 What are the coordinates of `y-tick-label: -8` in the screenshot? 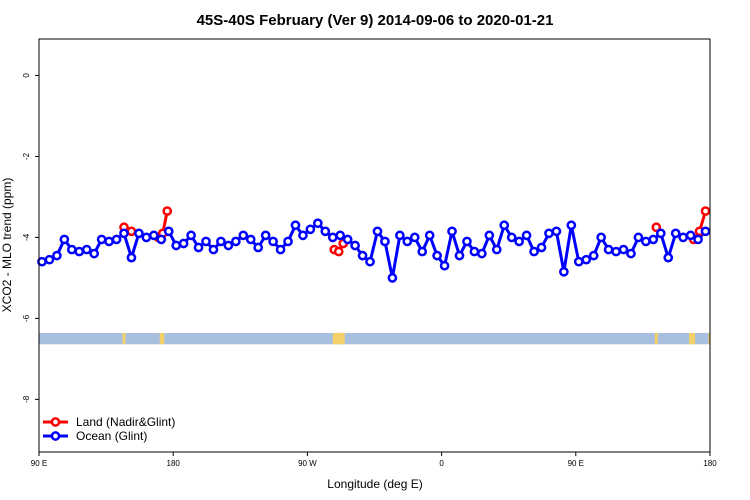 It's located at (26, 399).